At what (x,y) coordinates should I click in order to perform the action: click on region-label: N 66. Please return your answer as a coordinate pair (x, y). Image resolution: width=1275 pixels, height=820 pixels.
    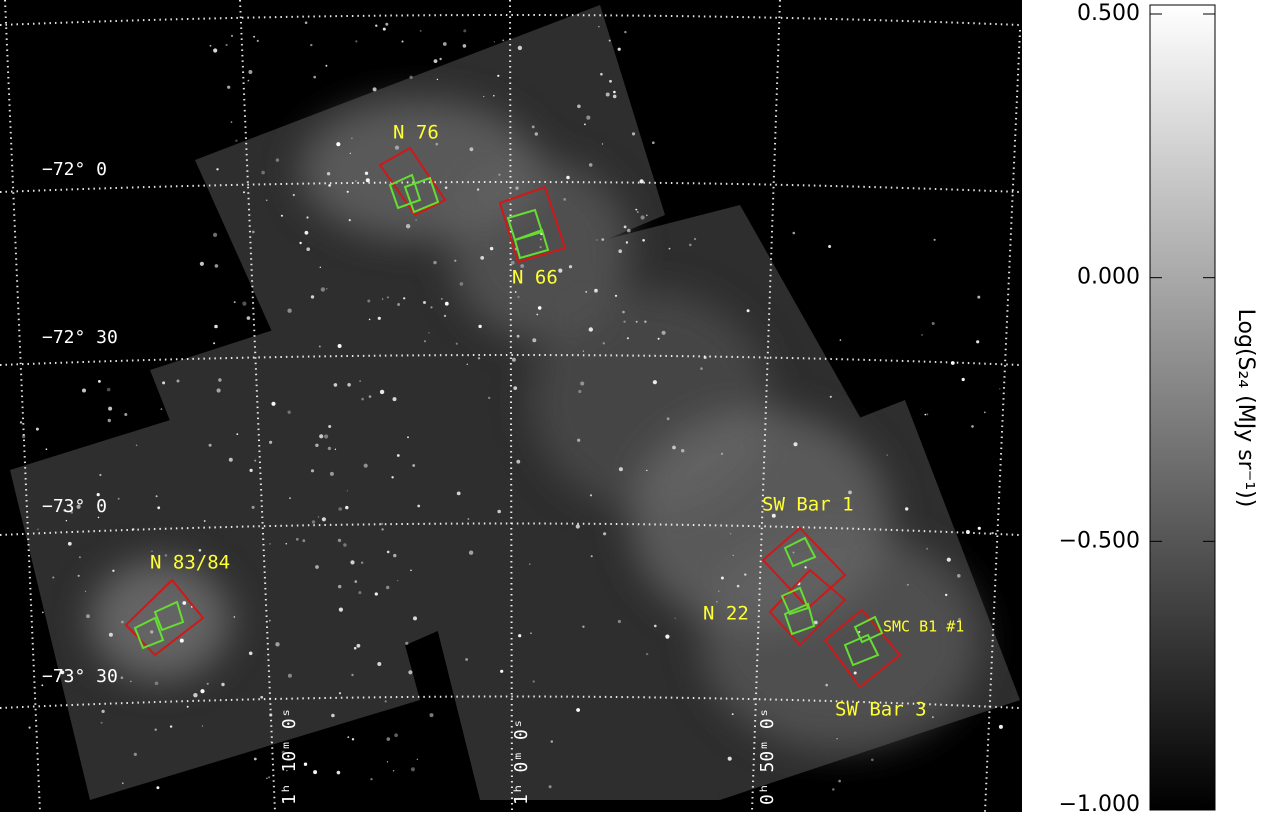
    Looking at the image, I should click on (535, 278).